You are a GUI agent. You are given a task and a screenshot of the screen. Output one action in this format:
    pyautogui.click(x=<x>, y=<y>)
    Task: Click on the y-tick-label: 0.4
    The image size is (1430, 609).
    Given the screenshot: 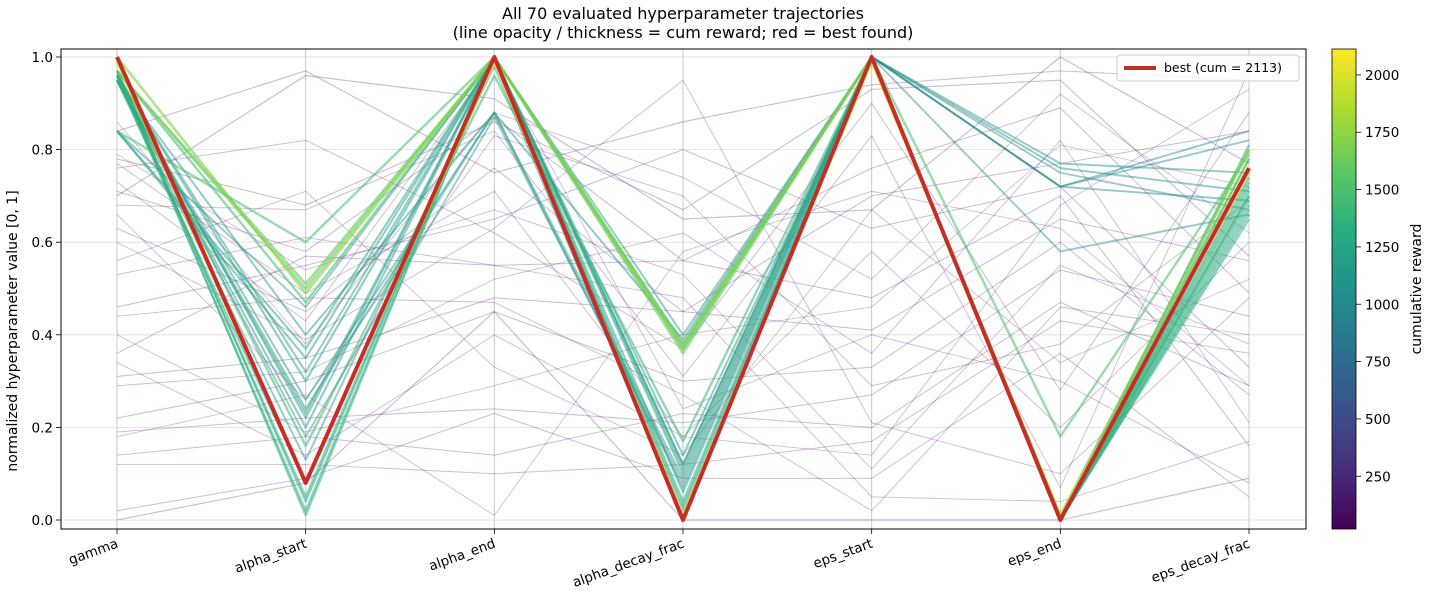 What is the action you would take?
    pyautogui.click(x=42, y=336)
    